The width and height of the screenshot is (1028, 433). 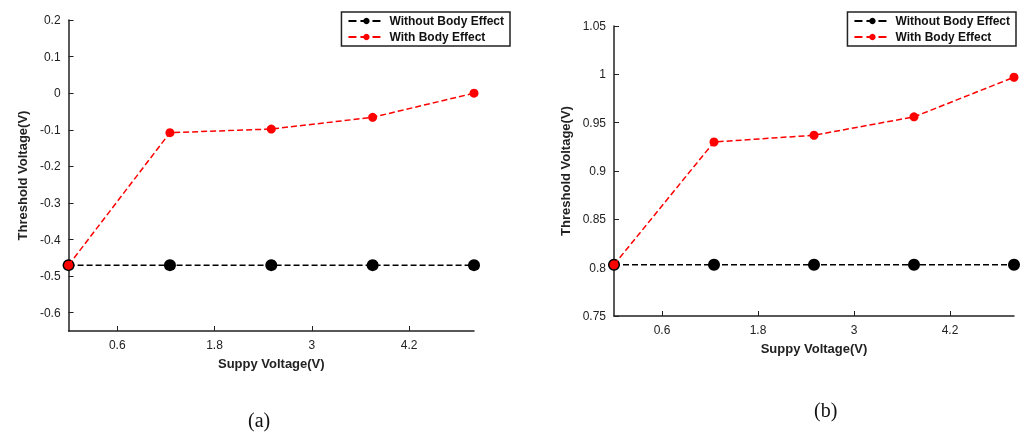 I want to click on y-tick-label: -0.5, so click(x=50, y=276).